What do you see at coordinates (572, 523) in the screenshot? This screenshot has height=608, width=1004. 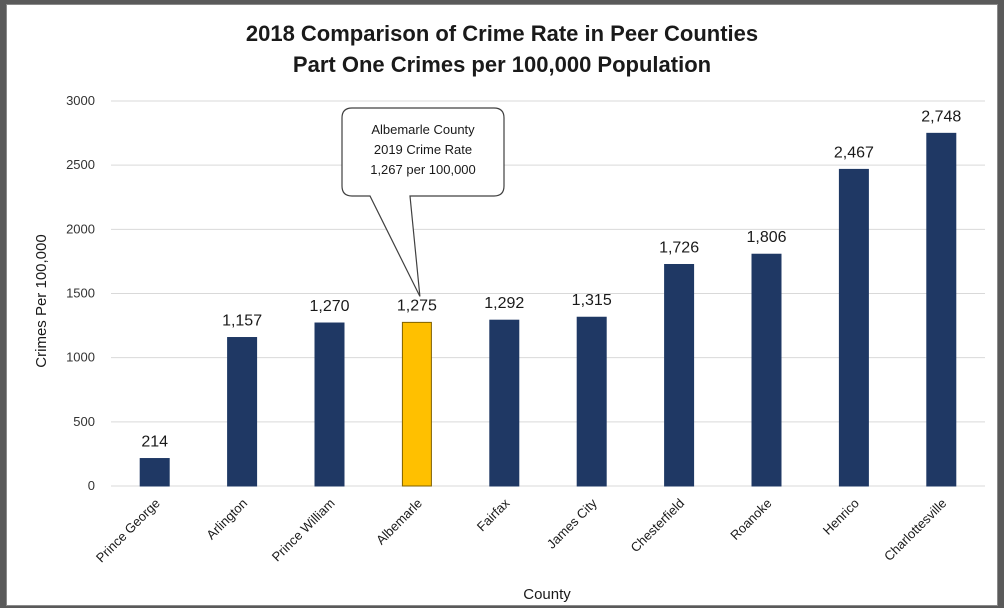 I see `x-tick-label: James City` at bounding box center [572, 523].